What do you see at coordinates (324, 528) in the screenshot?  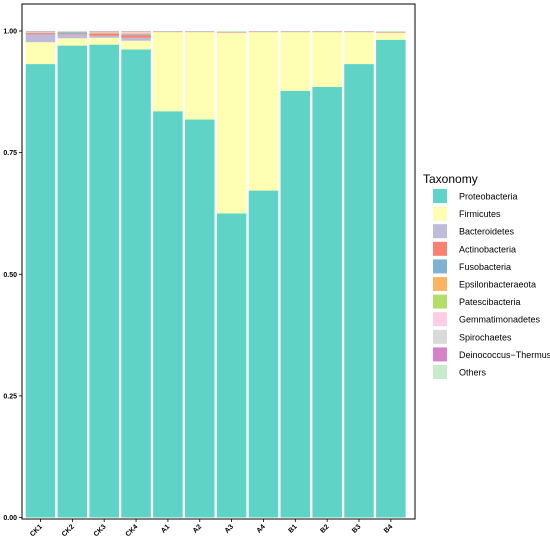 I see `x-tick-label: B2` at bounding box center [324, 528].